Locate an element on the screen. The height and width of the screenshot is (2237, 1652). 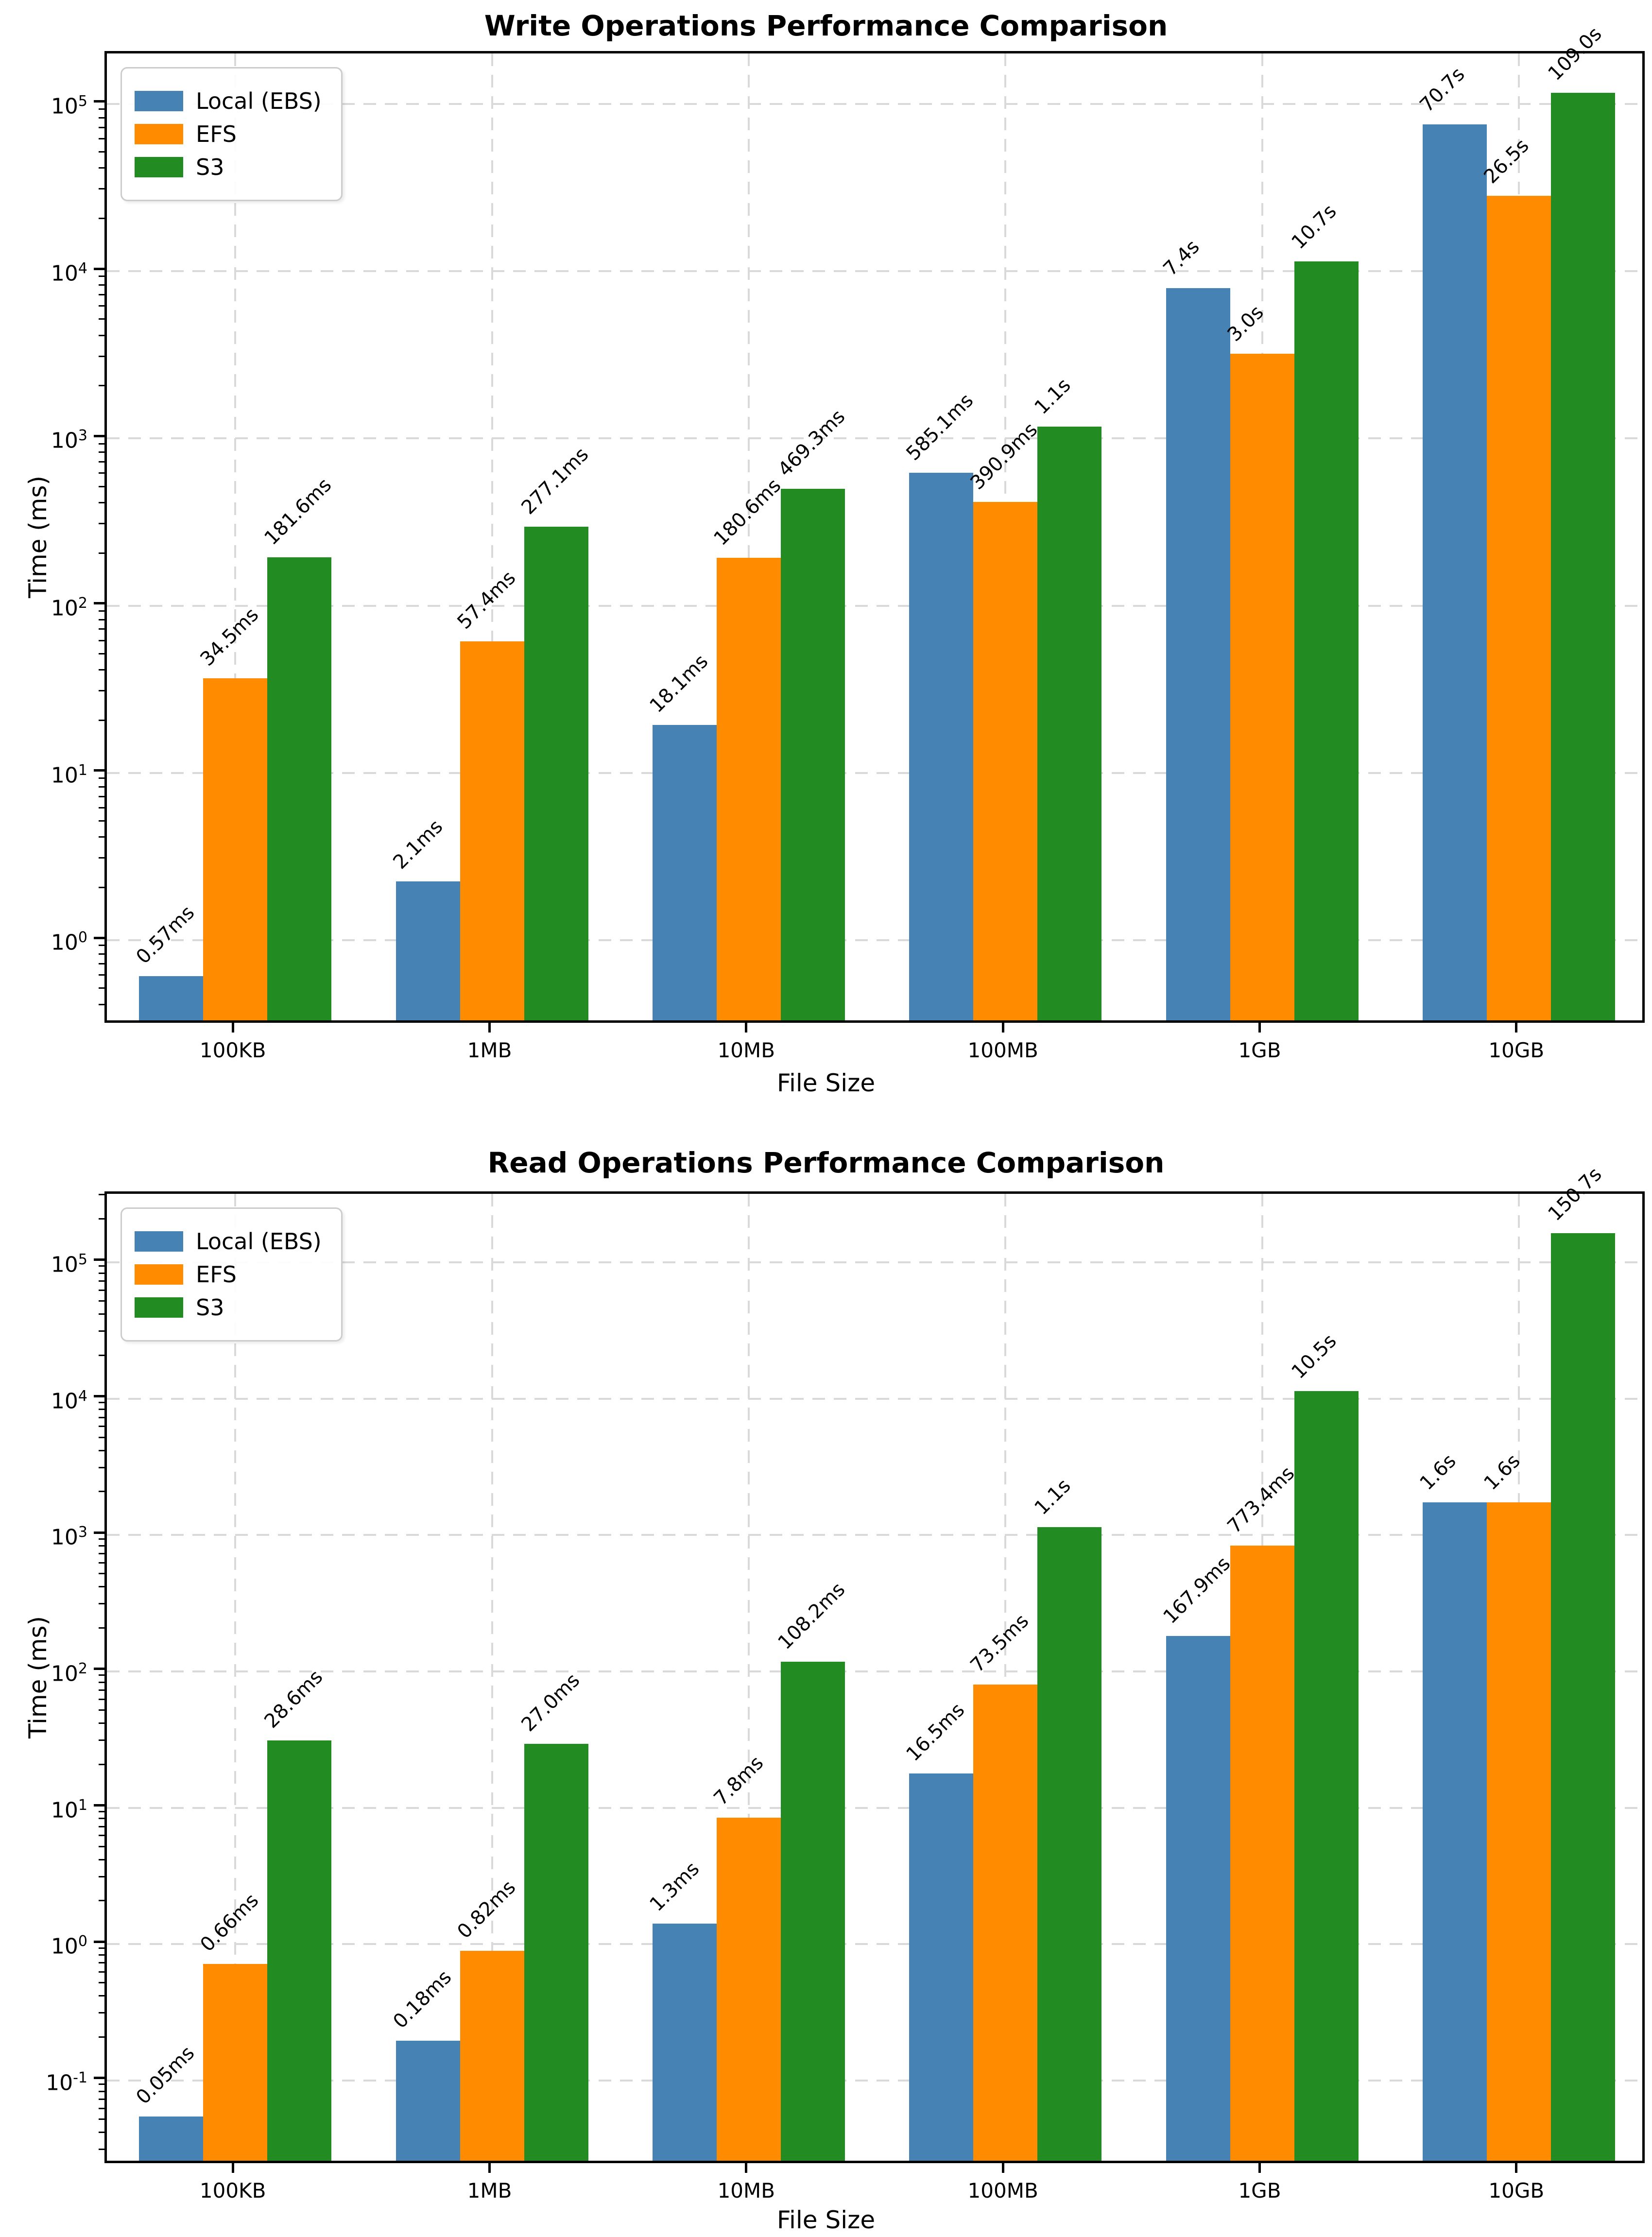
bar-efs-100kb is located at coordinates (236, 2062).